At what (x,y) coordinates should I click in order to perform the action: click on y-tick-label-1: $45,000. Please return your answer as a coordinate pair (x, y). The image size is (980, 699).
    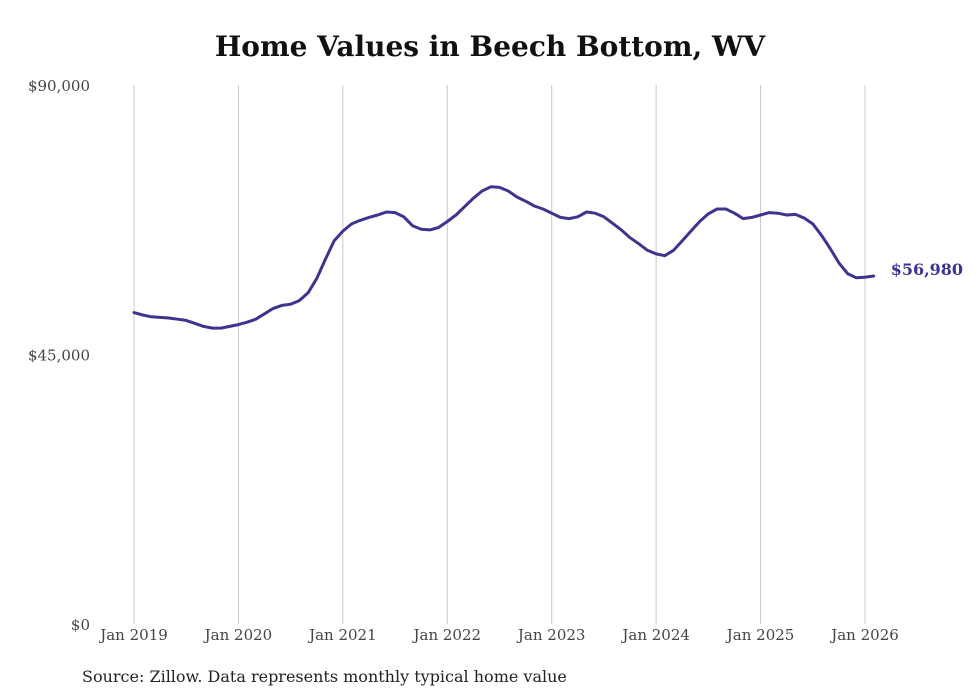
    Looking at the image, I should click on (59, 356).